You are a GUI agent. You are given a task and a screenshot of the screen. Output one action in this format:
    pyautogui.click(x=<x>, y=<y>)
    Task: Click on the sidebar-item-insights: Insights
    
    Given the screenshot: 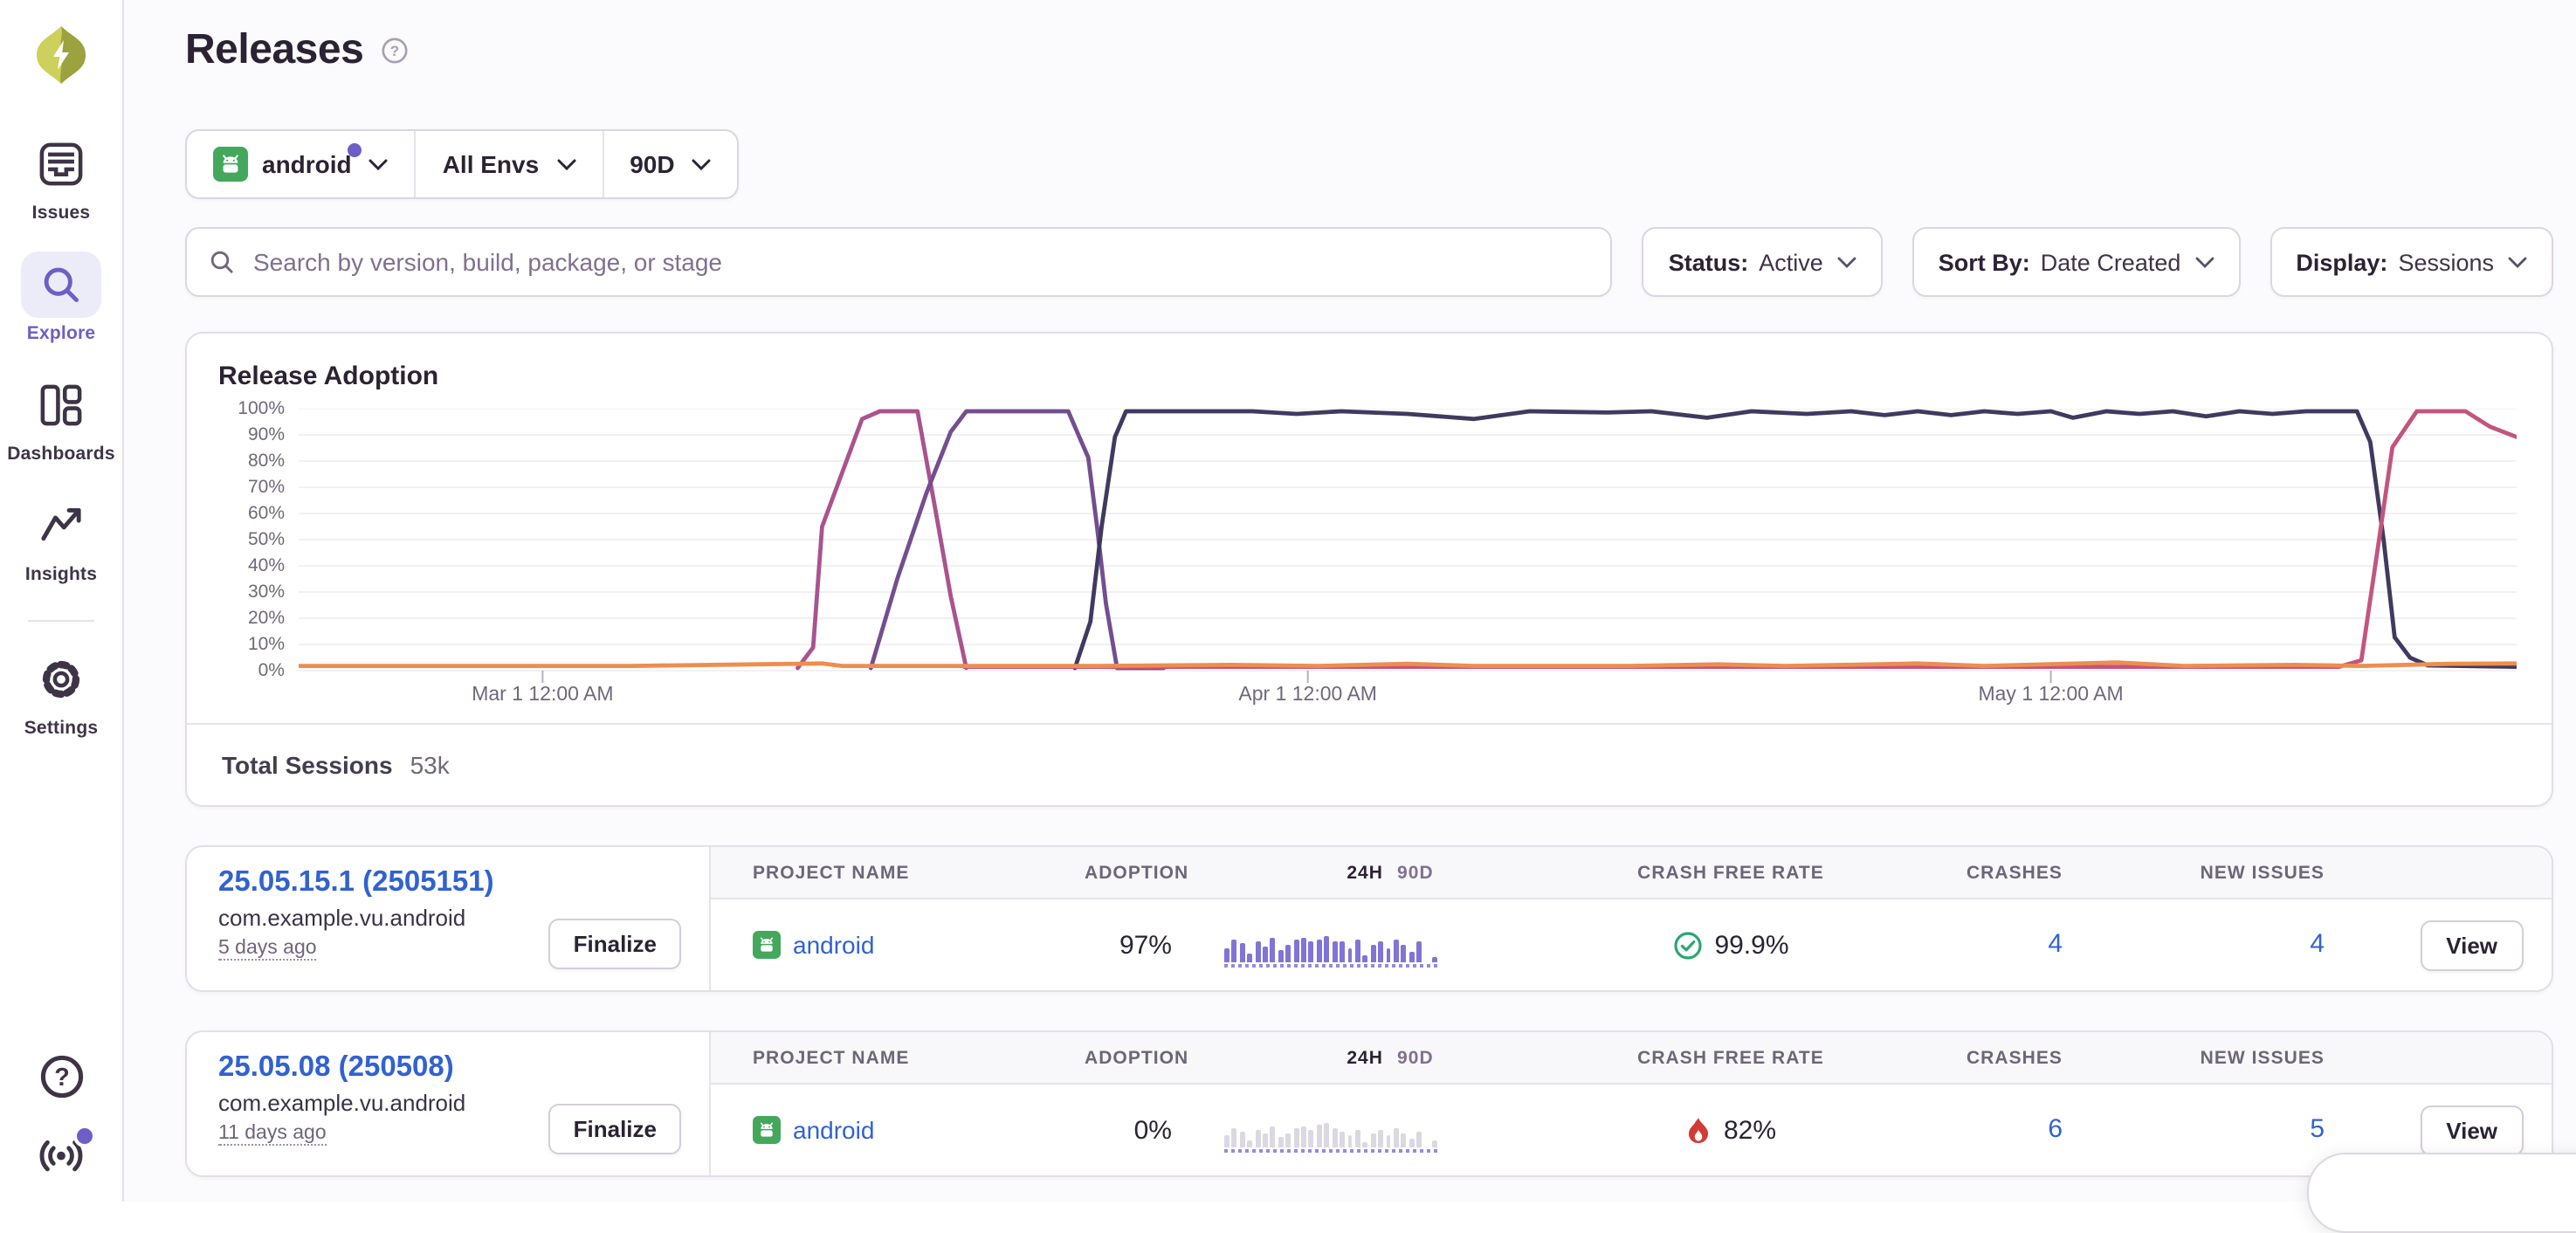 What is the action you would take?
    pyautogui.click(x=61, y=539)
    